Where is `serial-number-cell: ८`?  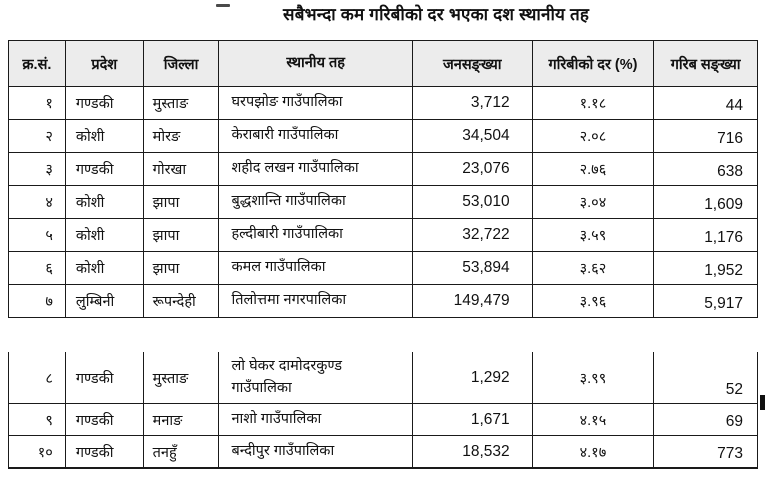
serial-number-cell: ८ is located at coordinates (37, 377).